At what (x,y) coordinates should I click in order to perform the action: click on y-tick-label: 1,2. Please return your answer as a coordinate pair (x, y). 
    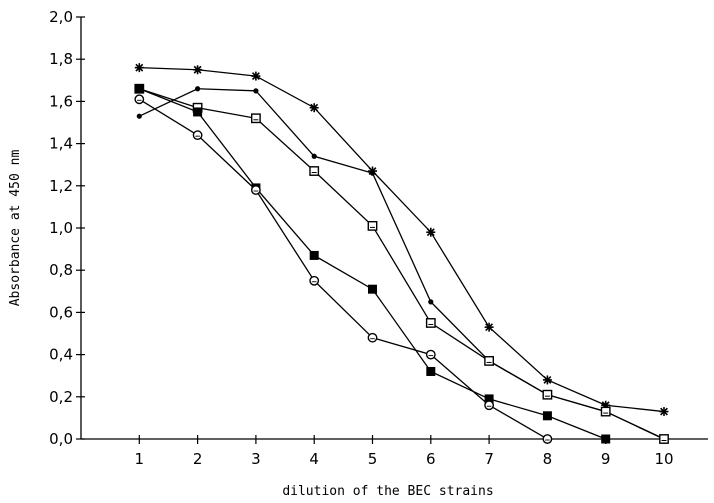
    Looking at the image, I should click on (61, 186).